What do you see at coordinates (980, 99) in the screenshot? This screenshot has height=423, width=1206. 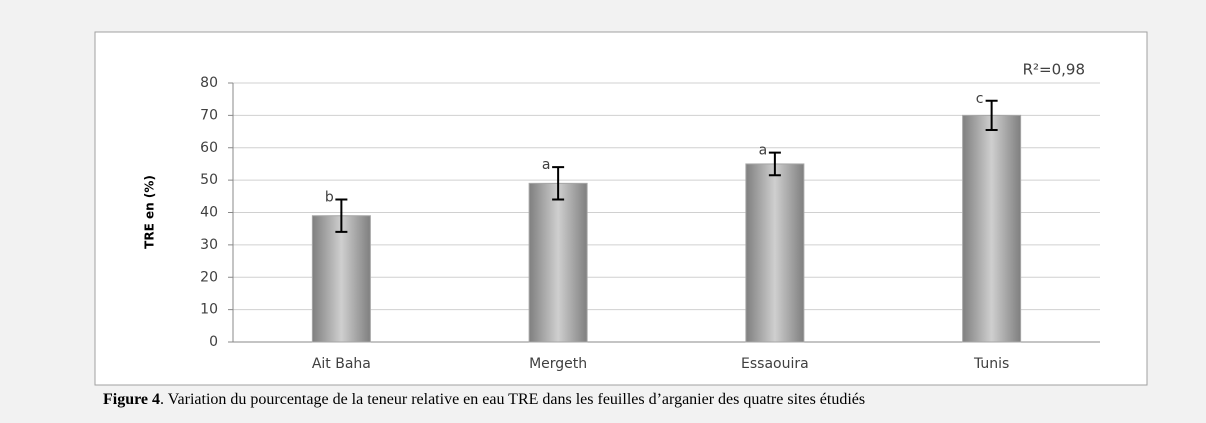 I see `significance-letter: c` at bounding box center [980, 99].